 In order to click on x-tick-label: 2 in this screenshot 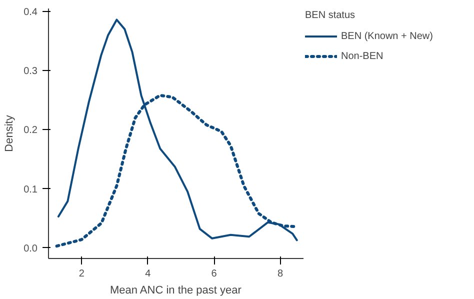, I will do `click(81, 274)`.